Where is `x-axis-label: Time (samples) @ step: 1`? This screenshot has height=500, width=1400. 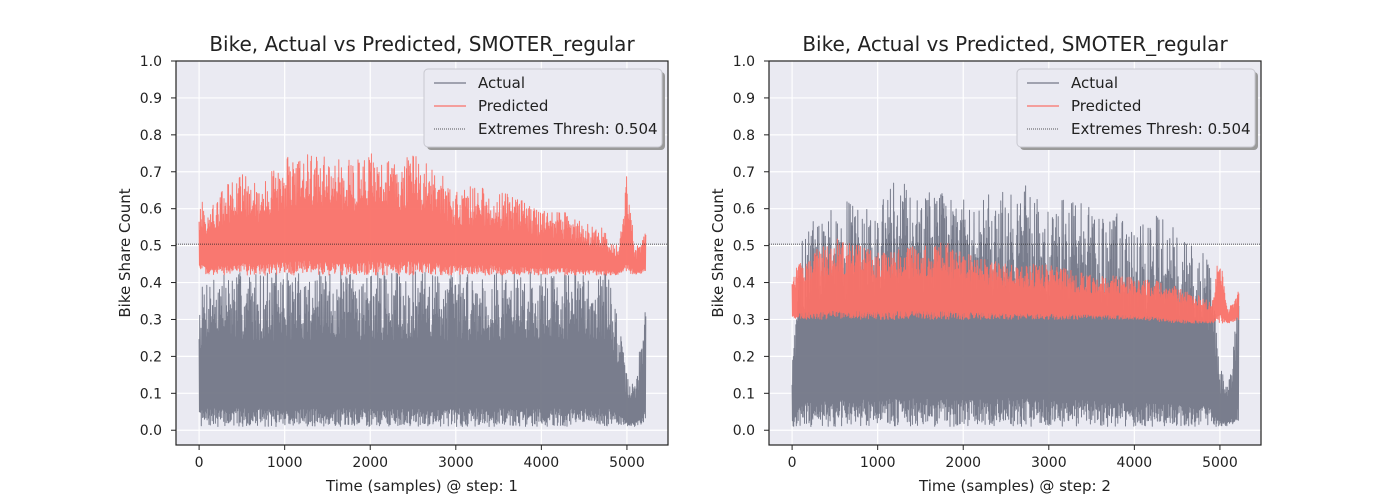
x-axis-label: Time (samples) @ step: 1 is located at coordinates (421, 486).